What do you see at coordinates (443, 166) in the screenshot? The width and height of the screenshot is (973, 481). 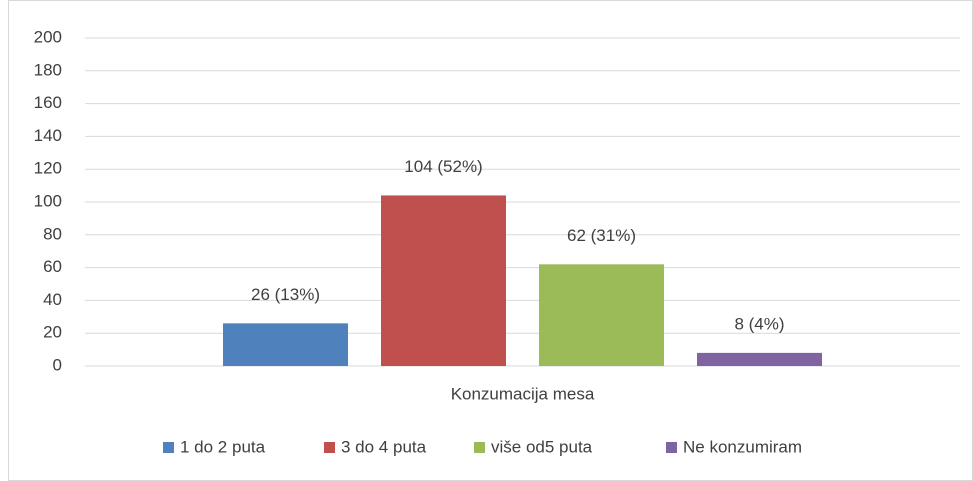 I see `data-label: 104 (52%)` at bounding box center [443, 166].